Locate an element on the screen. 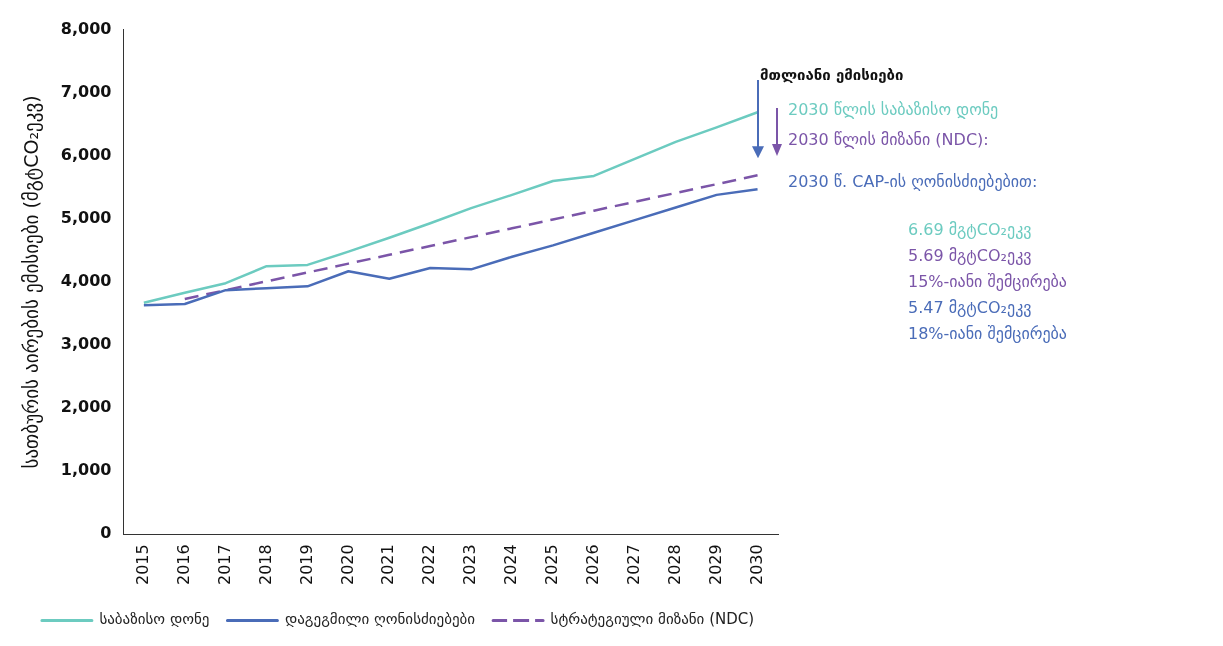 Image resolution: width=1223 pixels, height=646 pixels. x-tick-label: 2030 is located at coordinates (756, 564).